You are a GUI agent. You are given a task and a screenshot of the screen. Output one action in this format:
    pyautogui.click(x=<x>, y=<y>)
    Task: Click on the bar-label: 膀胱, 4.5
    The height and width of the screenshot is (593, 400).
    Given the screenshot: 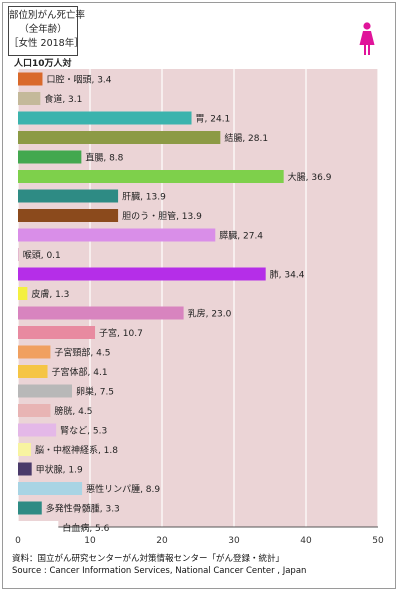 What is the action you would take?
    pyautogui.click(x=73, y=411)
    